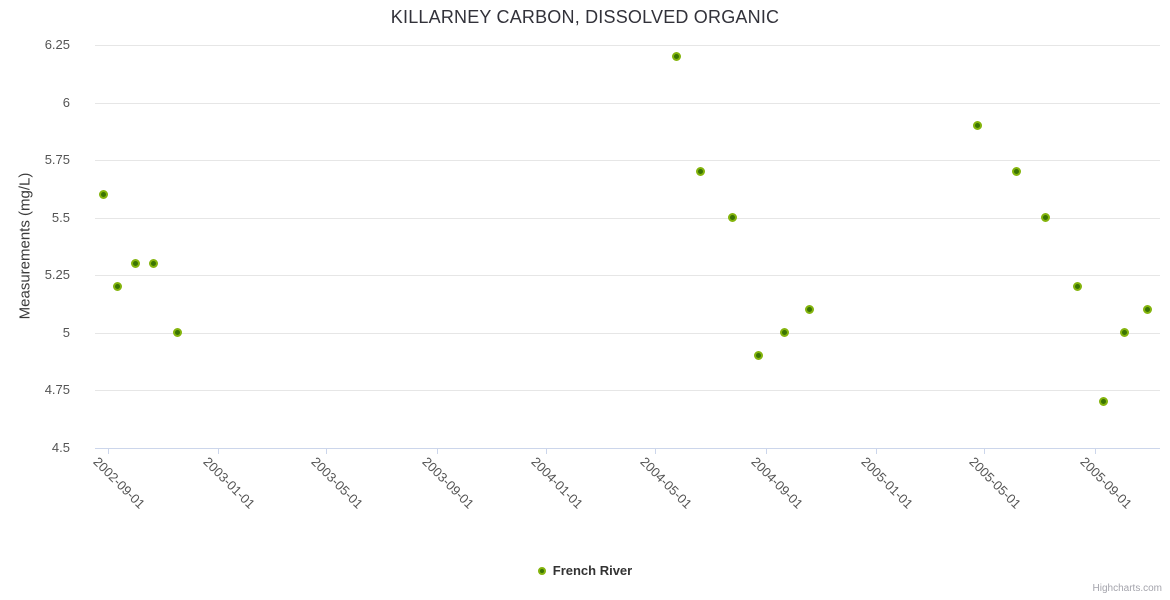 This screenshot has width=1170, height=600. What do you see at coordinates (887, 483) in the screenshot?
I see `x-axis-tick-label: 2005-01-01` at bounding box center [887, 483].